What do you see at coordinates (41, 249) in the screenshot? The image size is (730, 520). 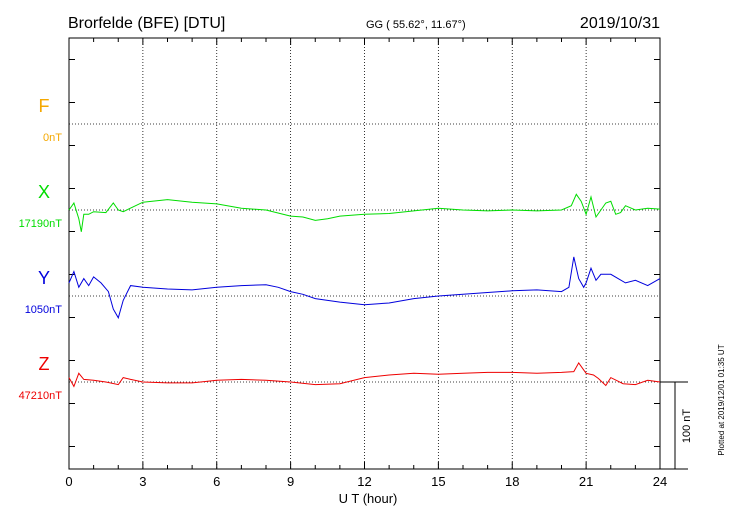 I see `series-labels: F 0nT X 17190nT Y 1050nT Z 47210nT` at bounding box center [41, 249].